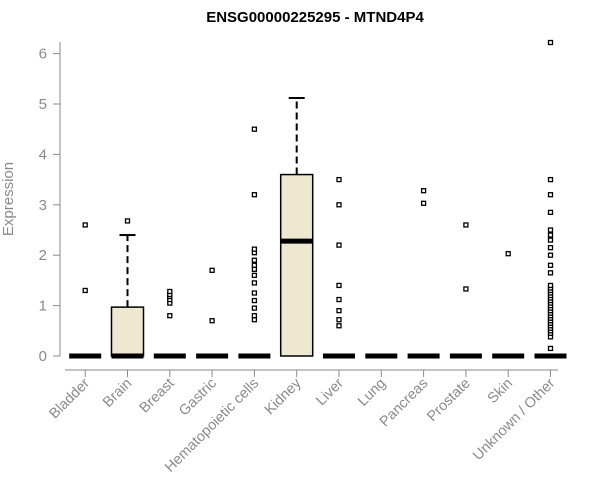 This screenshot has height=500, width=600. Describe the element at coordinates (157, 396) in the screenshot. I see `x-tick-label: Breast` at that location.